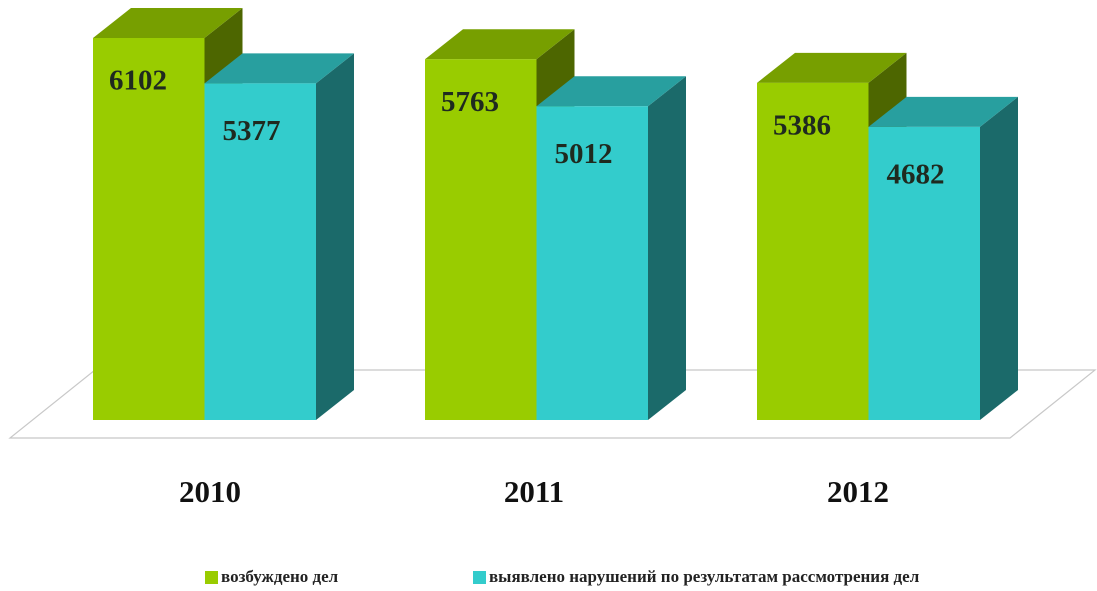 This screenshot has height=591, width=1097. What do you see at coordinates (280, 576) in the screenshot?
I see `legend-label: возбуждено дел` at bounding box center [280, 576].